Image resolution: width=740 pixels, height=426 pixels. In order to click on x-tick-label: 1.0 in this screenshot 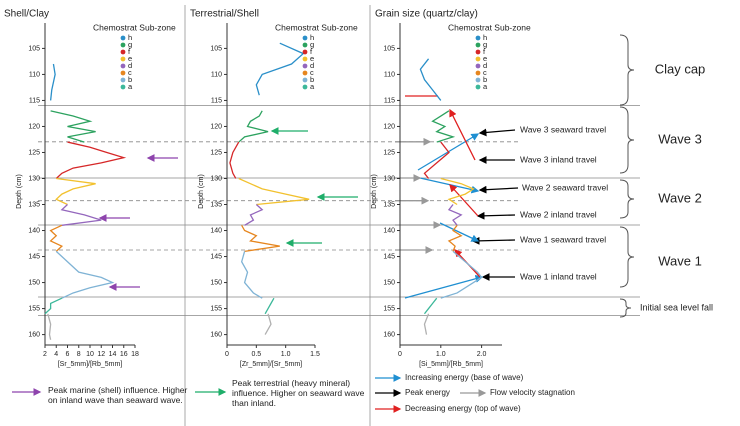, I will do `click(286, 354)`.